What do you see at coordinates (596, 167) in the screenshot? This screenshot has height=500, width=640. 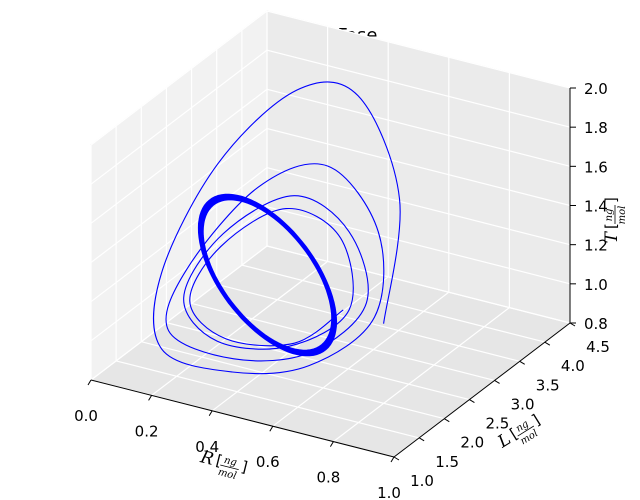 I see `z-tick-label: 1.6` at bounding box center [596, 167].